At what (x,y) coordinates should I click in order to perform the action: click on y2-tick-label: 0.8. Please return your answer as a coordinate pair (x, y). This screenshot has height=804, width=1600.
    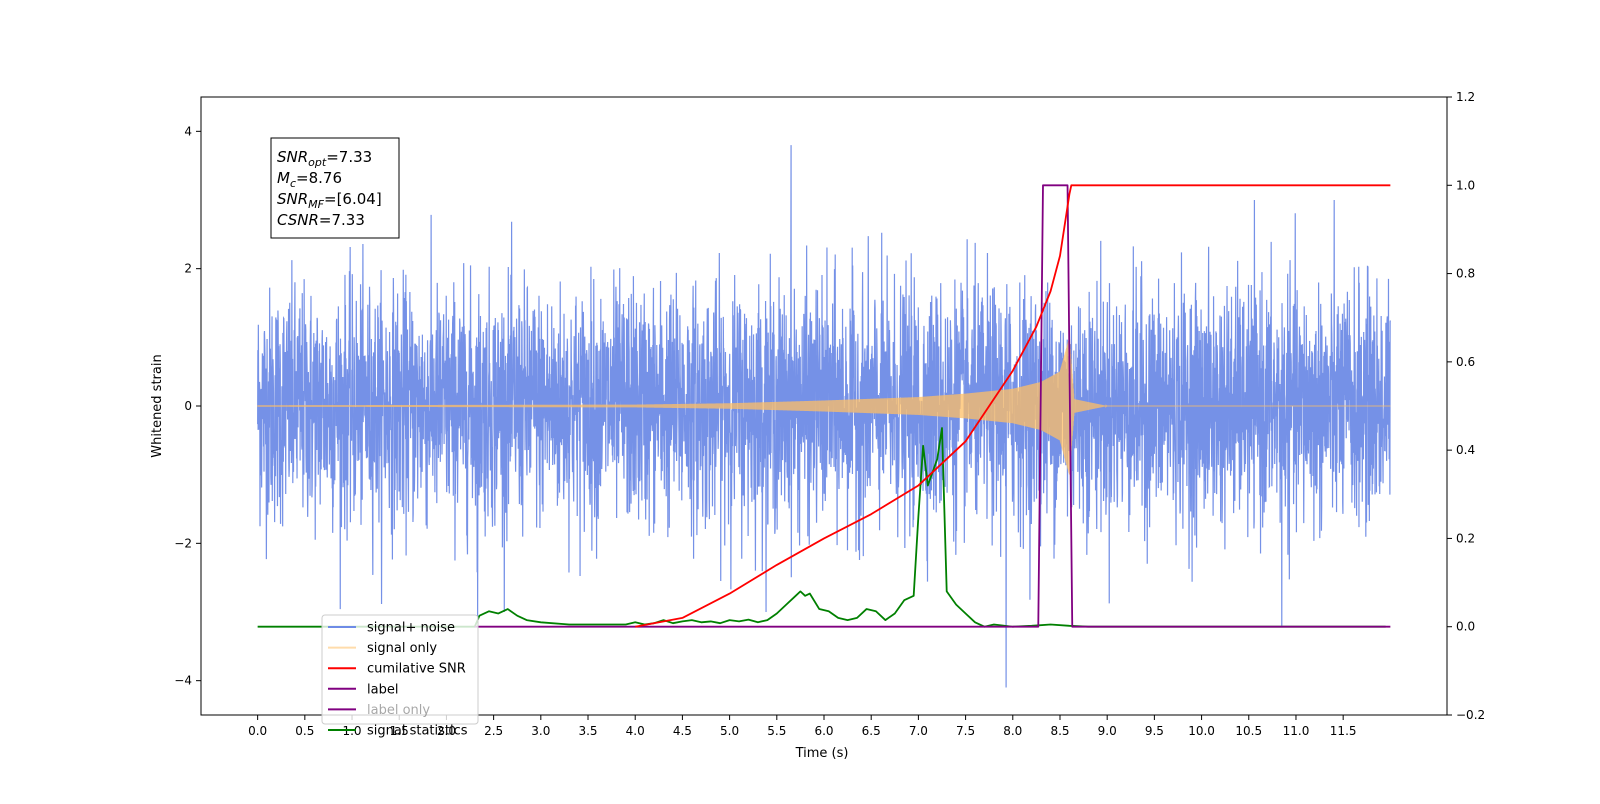
    Looking at the image, I should click on (1465, 274).